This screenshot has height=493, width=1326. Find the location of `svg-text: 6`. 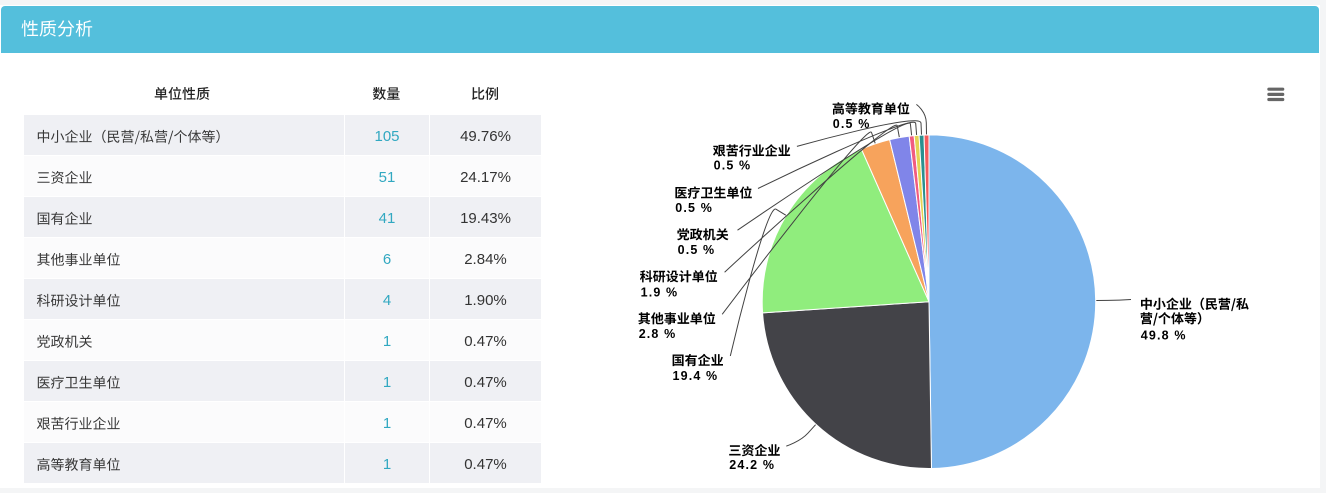

svg-text: 6 is located at coordinates (387, 259).